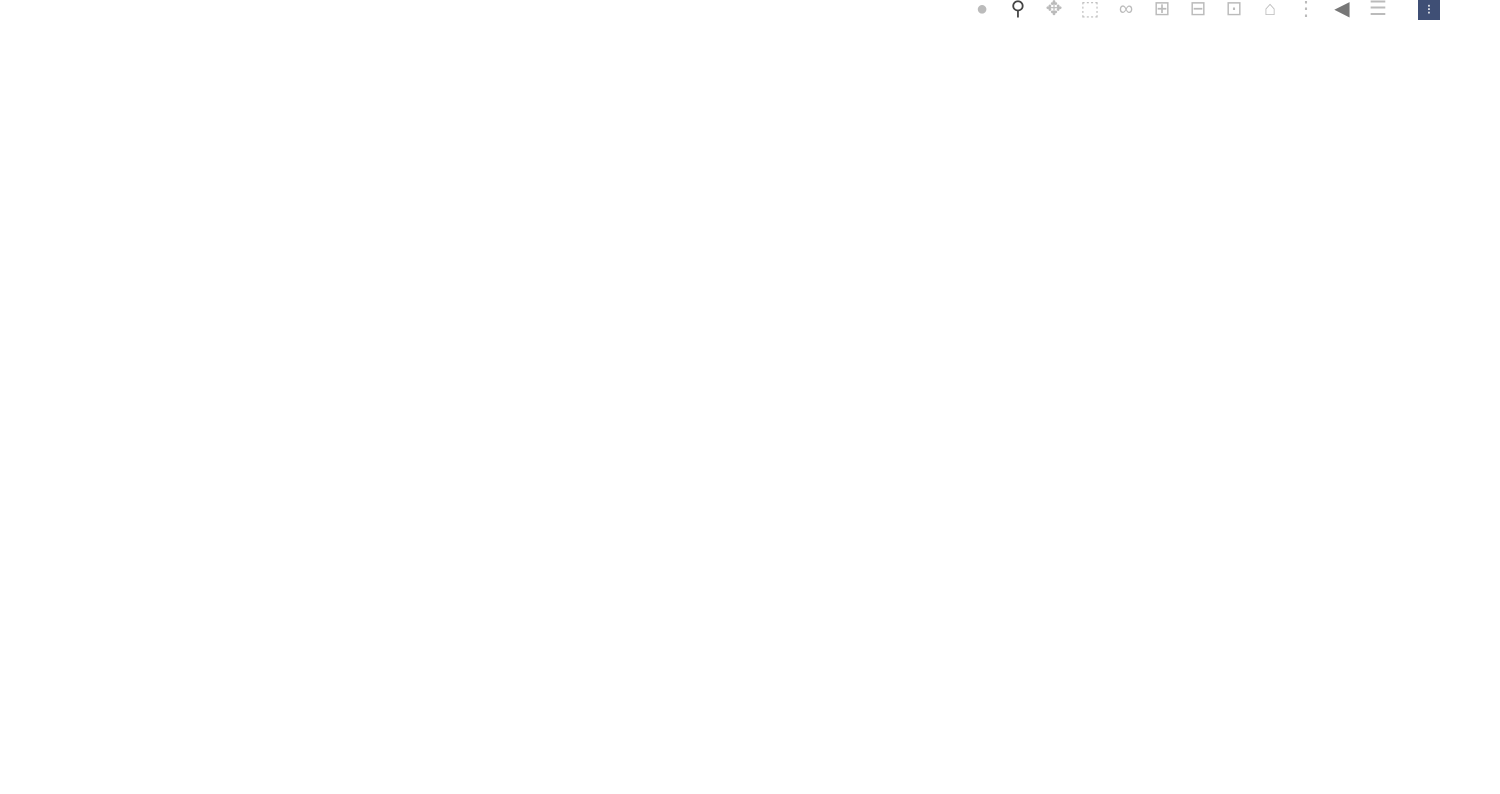 This screenshot has height=794, width=1500. What do you see at coordinates (1234, 10) in the screenshot?
I see `autoscale-icon: ⊡` at bounding box center [1234, 10].